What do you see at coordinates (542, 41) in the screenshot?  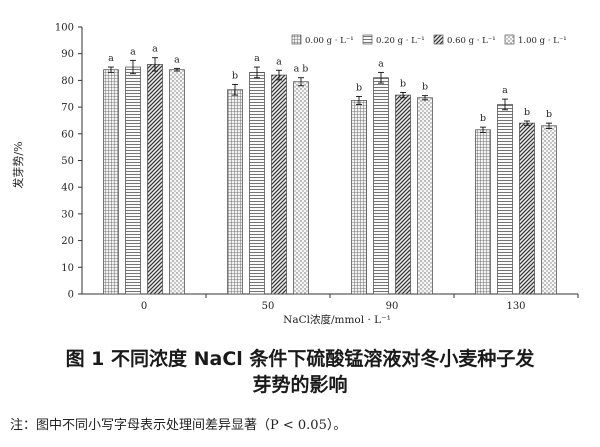 I see `legend-label: 1.00 g · L⁻¹` at bounding box center [542, 41].